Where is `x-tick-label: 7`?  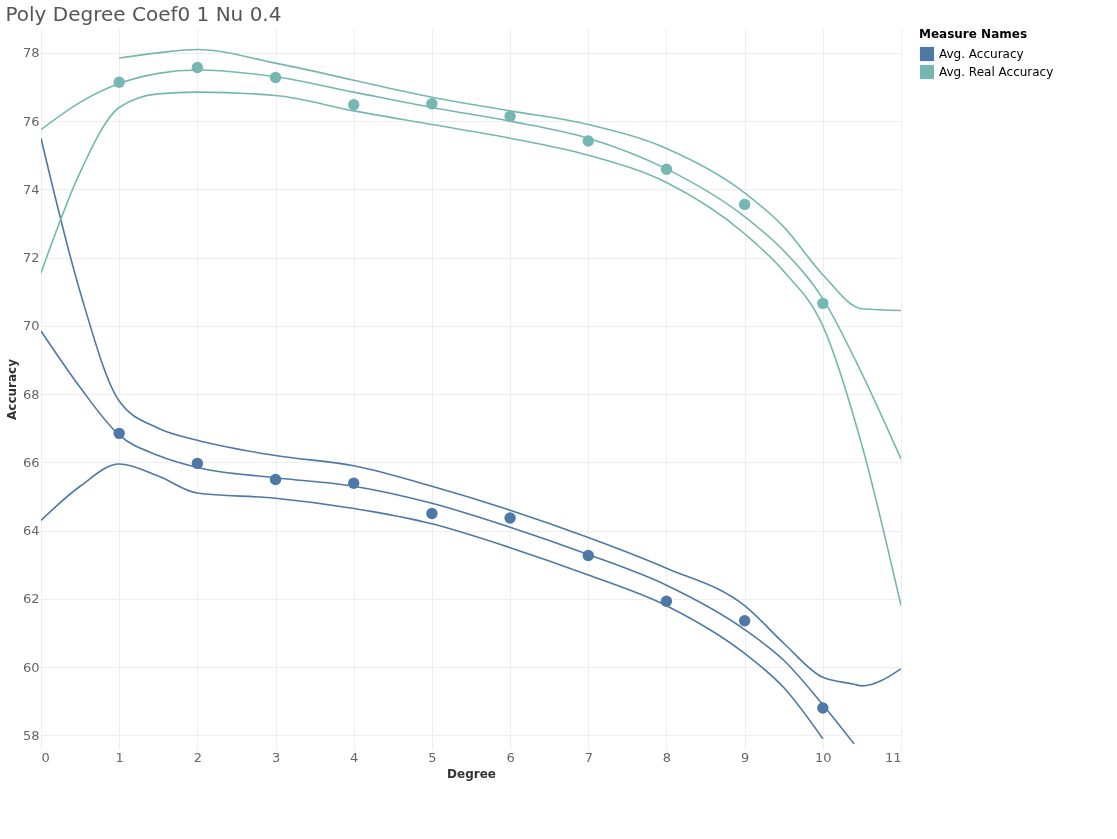
x-tick-label: 7 is located at coordinates (588, 757).